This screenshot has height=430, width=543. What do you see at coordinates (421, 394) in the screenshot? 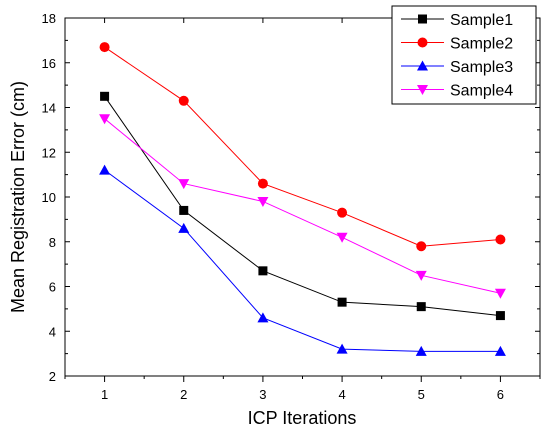
I see `x-tick-label: 5` at bounding box center [421, 394].